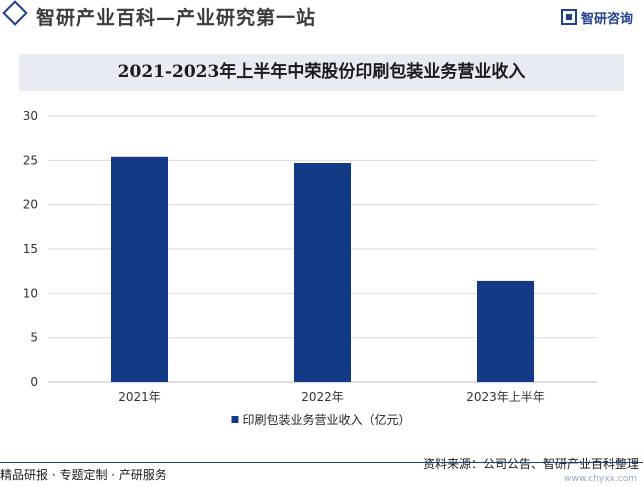 This screenshot has height=487, width=643. What do you see at coordinates (321, 17) in the screenshot?
I see `page-header: 智研产业百科—产业研究第一站 智研咨询` at bounding box center [321, 17].